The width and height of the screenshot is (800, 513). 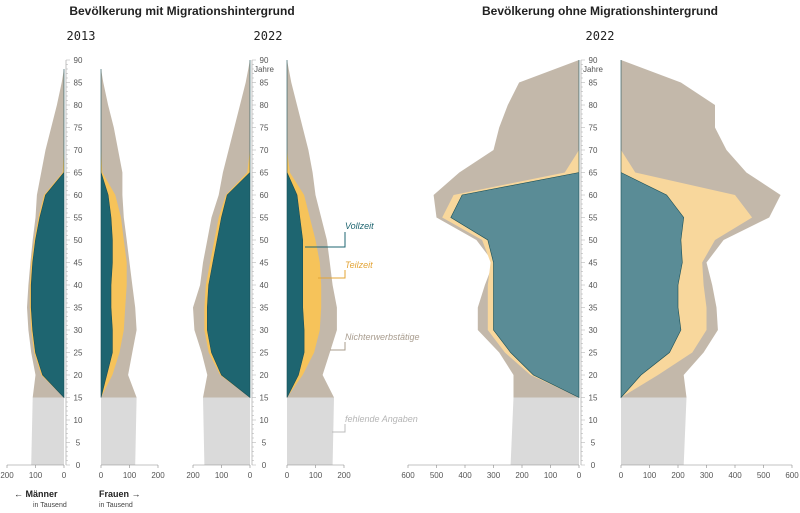 I want to click on male-label: ← Männer, so click(x=36, y=494).